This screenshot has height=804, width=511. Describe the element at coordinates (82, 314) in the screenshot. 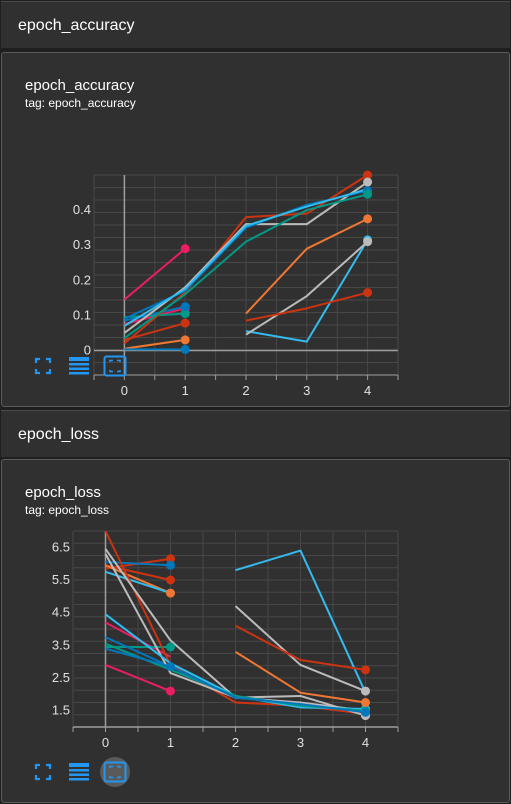

I see `y-tick-label: 0.1` at that location.